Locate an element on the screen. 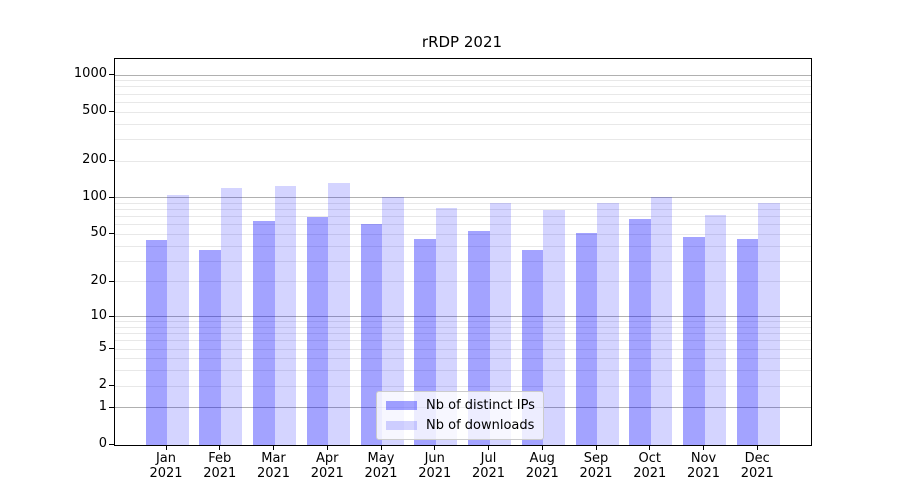 This screenshot has height=500, width=900. x-tick-label-oct: Oct 2021 is located at coordinates (650, 466).